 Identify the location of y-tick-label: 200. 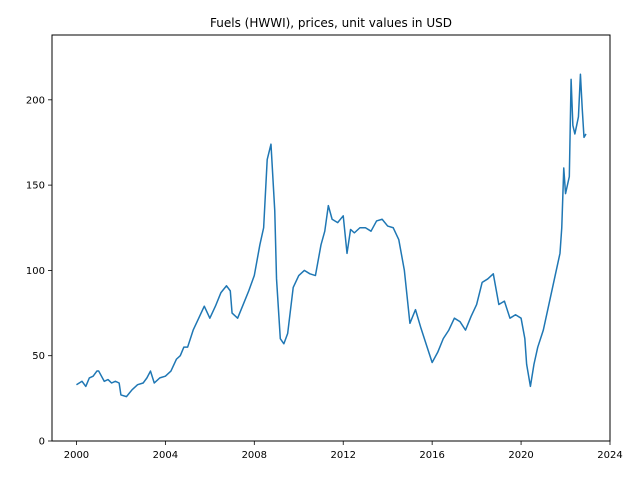
(35, 100).